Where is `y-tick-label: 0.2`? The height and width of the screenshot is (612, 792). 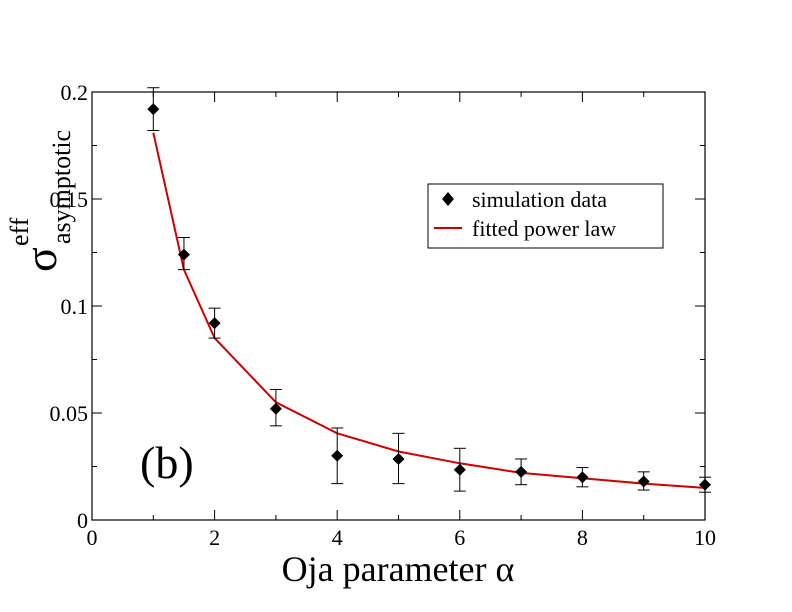 y-tick-label: 0.2 is located at coordinates (75, 92).